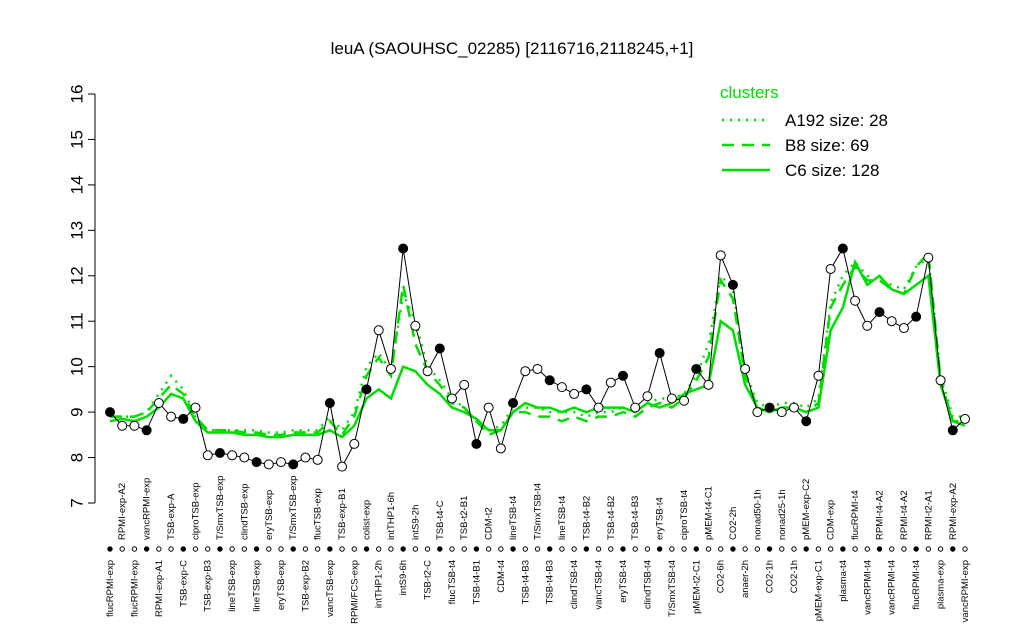 The height and width of the screenshot is (640, 1024). I want to click on x-tick-label: flucRPMI-exp, so click(134, 588).